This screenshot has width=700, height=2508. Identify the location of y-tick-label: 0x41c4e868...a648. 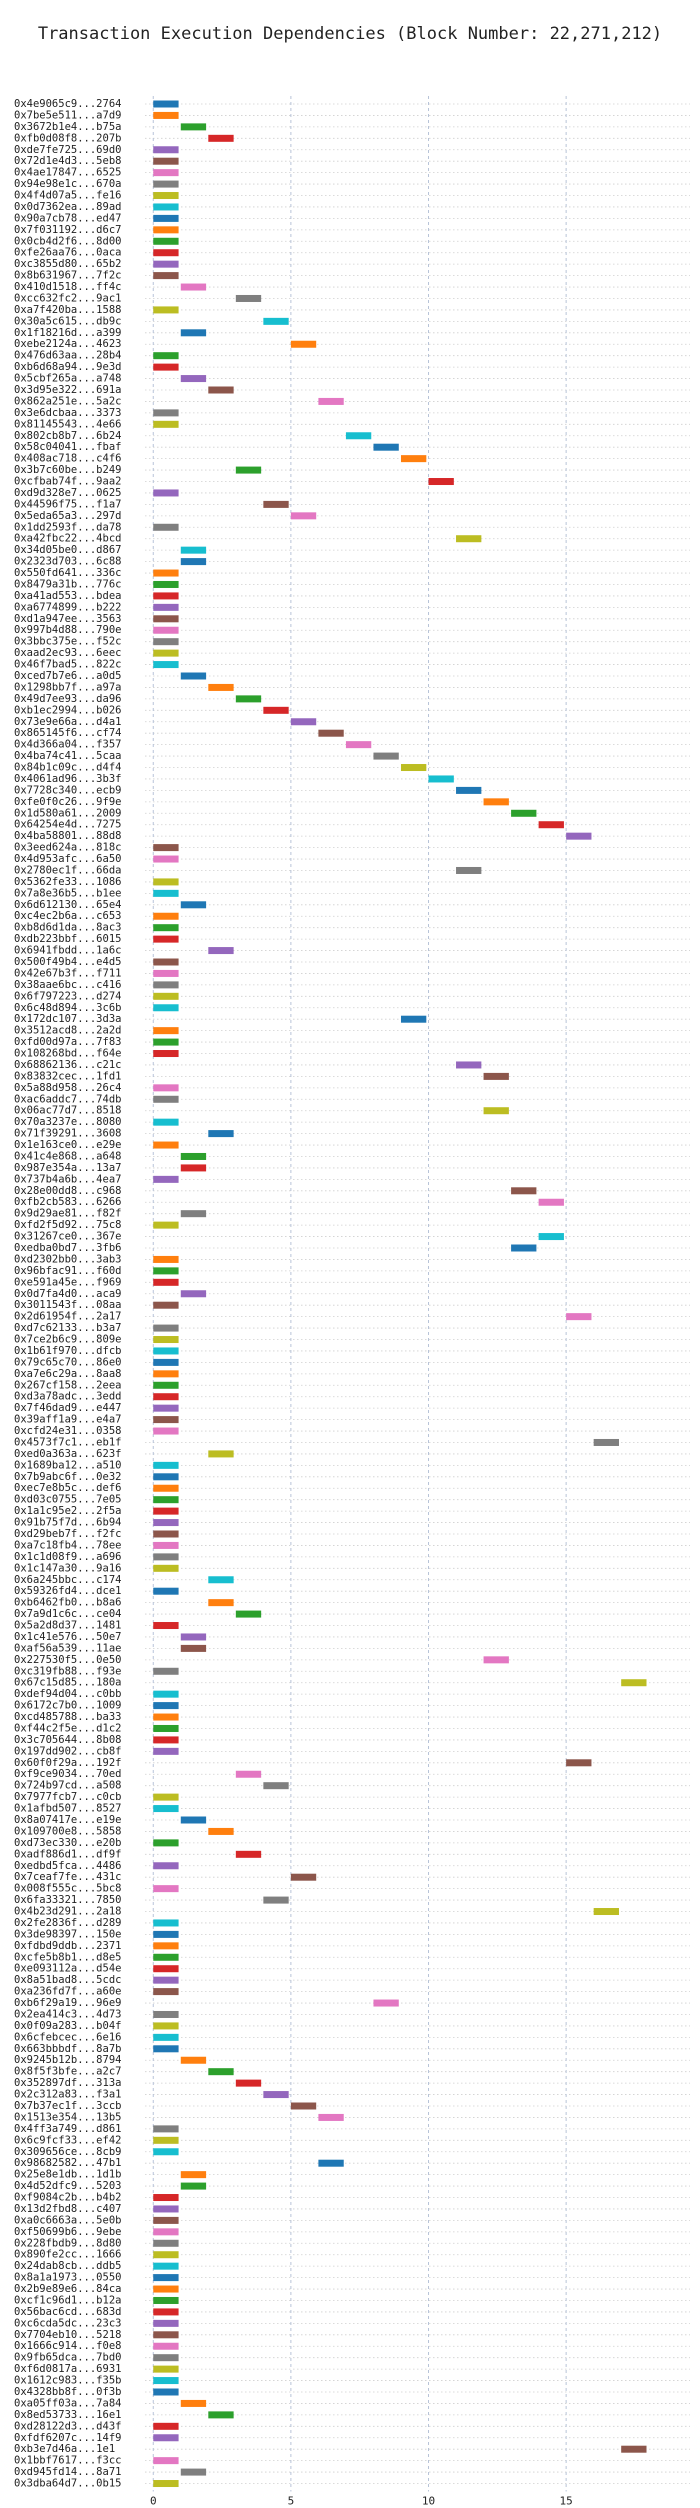
(67, 1156).